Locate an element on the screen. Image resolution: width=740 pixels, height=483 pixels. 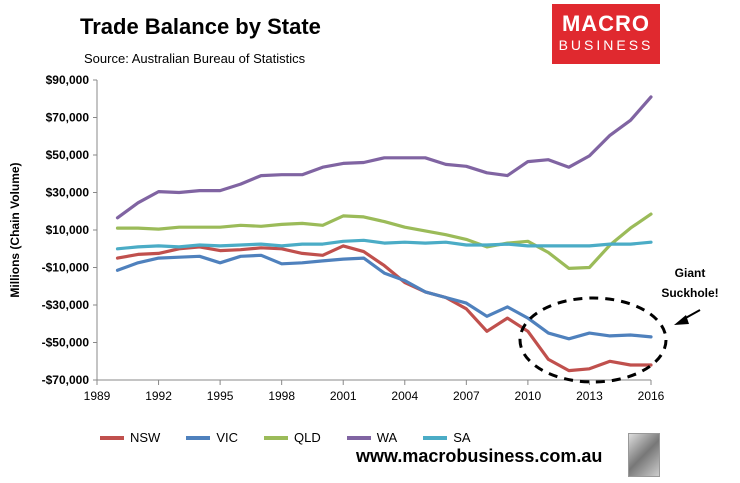
legend-item-nsw: NSW is located at coordinates (130, 437).